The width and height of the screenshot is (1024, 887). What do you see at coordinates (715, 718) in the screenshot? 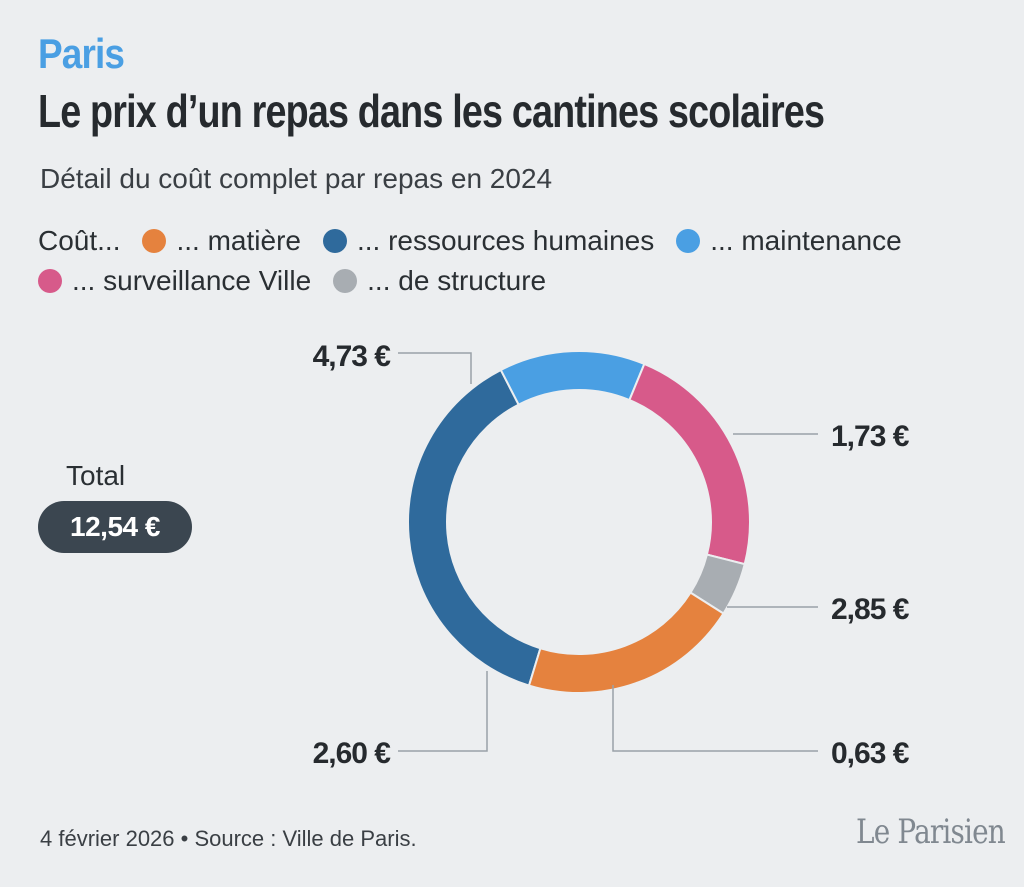
I see `leader-line-de-structure` at bounding box center [715, 718].